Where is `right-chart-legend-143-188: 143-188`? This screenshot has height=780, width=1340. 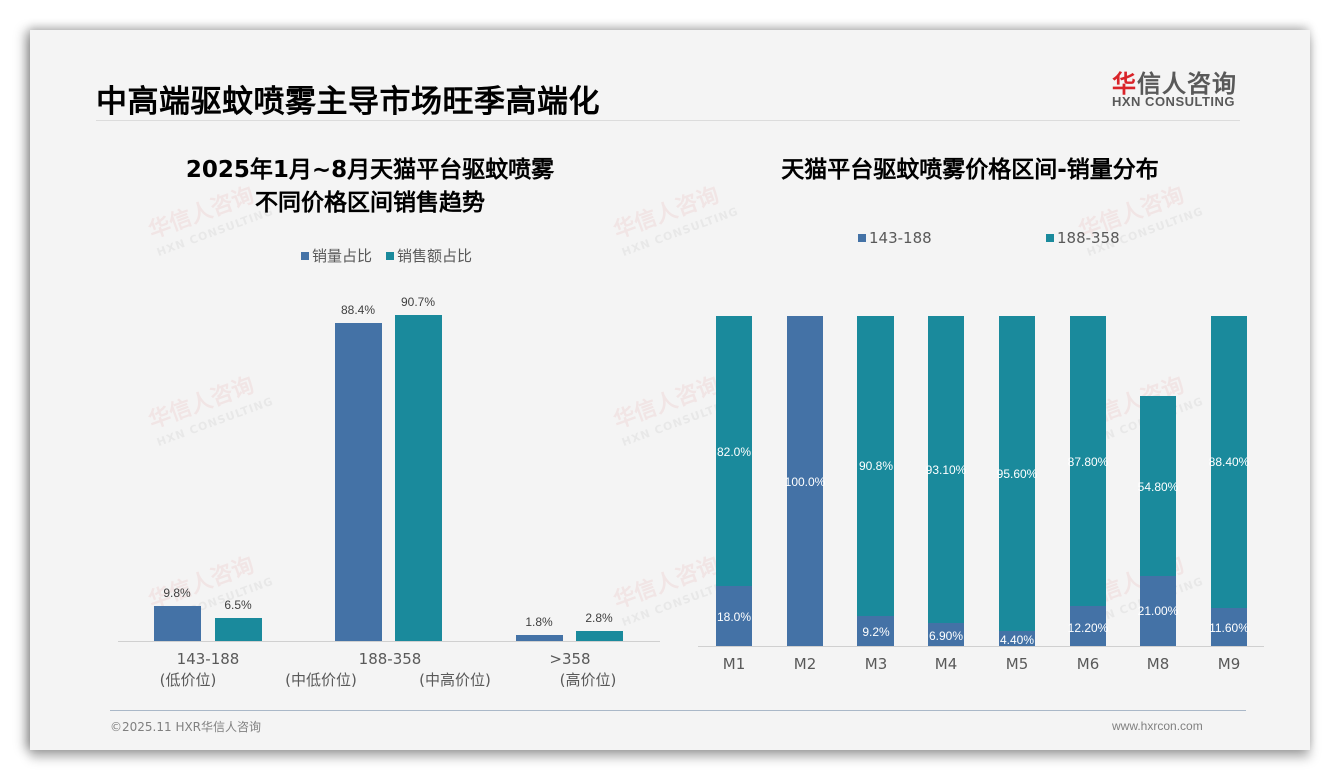 right-chart-legend-143-188: 143-188 is located at coordinates (895, 238).